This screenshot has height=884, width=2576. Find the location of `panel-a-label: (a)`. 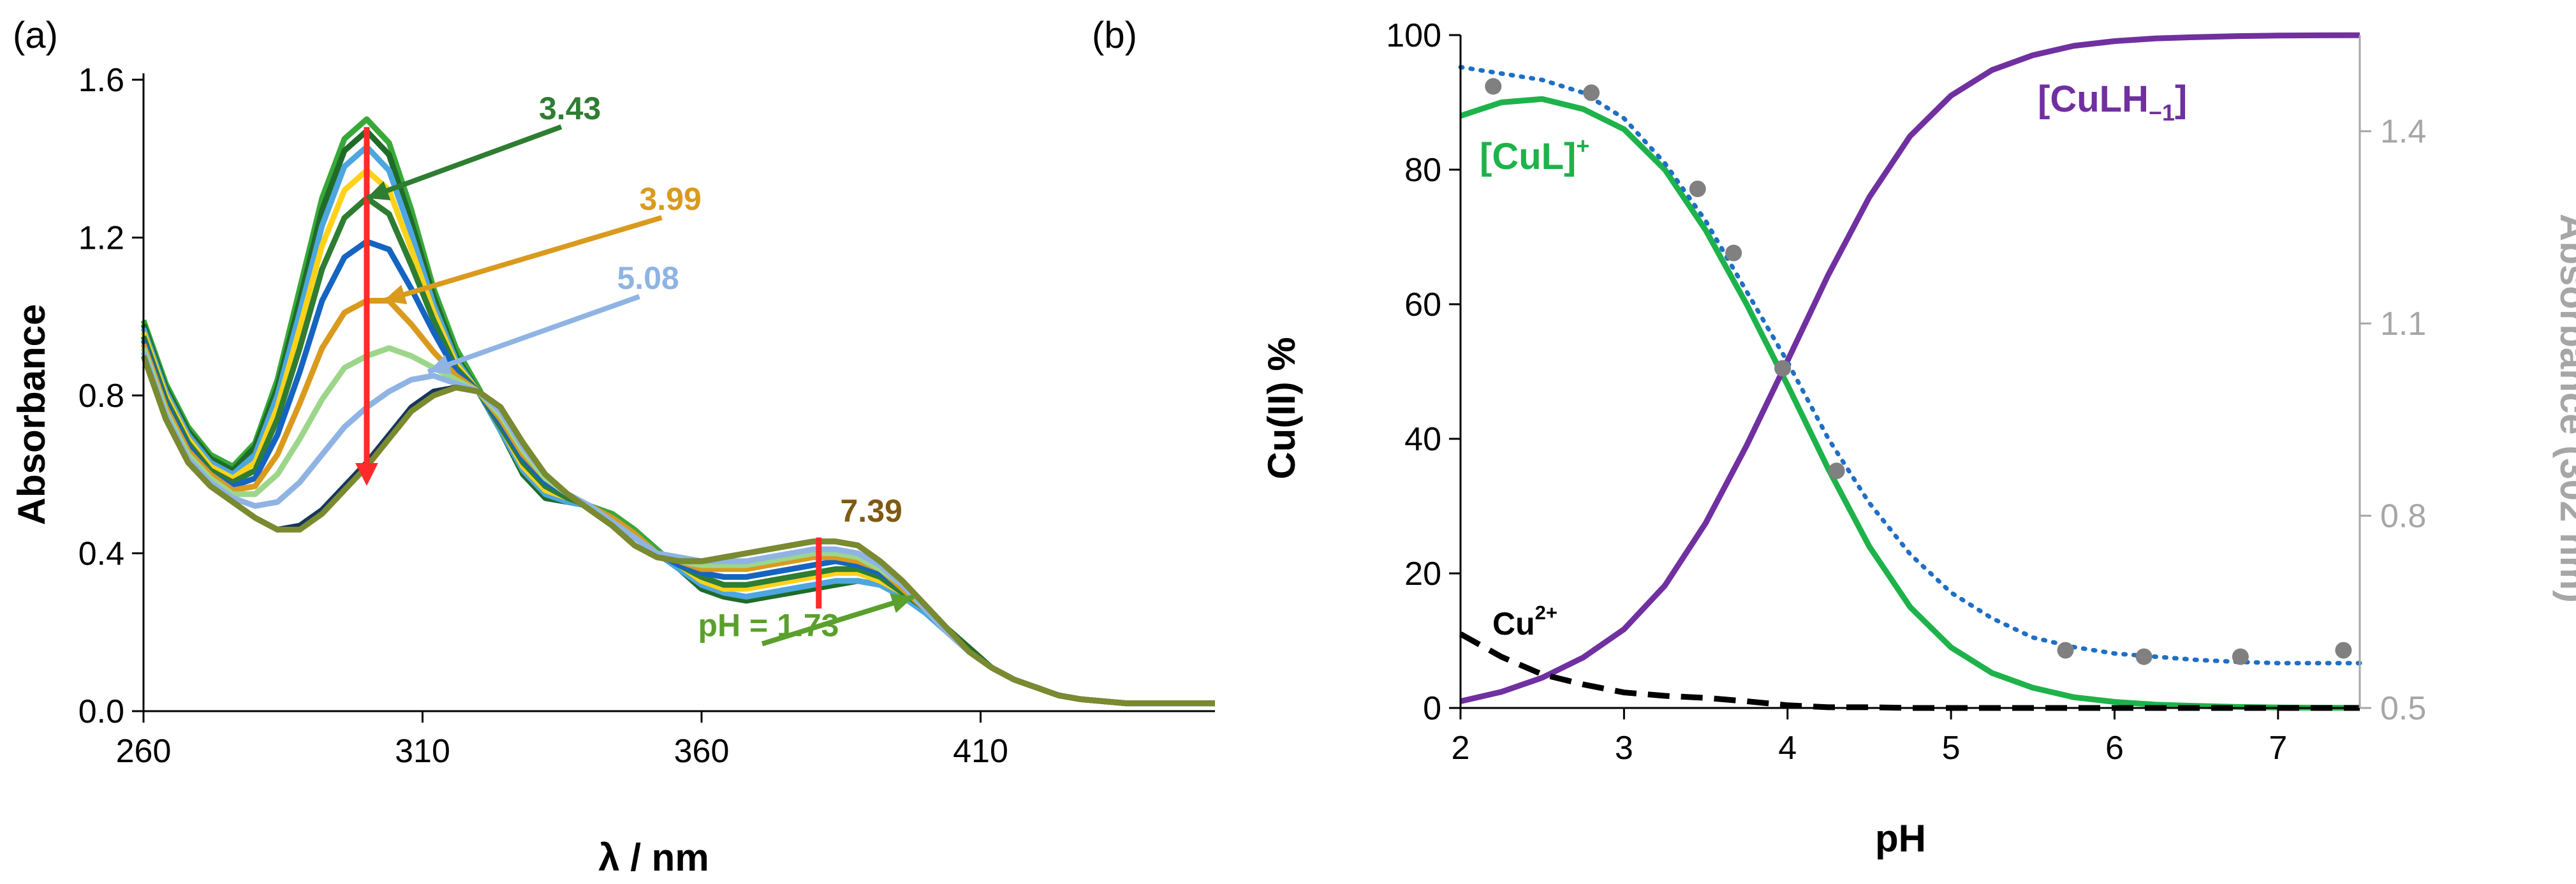

panel-a-label: (a) is located at coordinates (35, 35).